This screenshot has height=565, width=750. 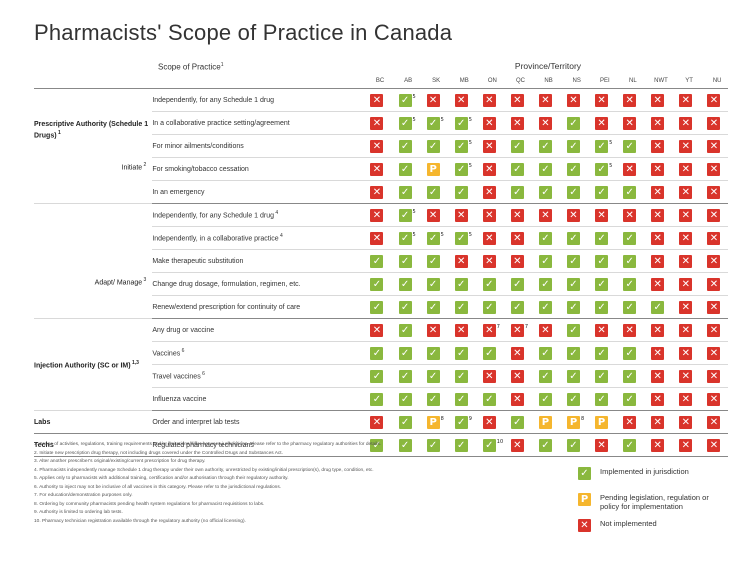 What do you see at coordinates (198, 261) in the screenshot?
I see `activity-text: Make therapeutic substitution` at bounding box center [198, 261].